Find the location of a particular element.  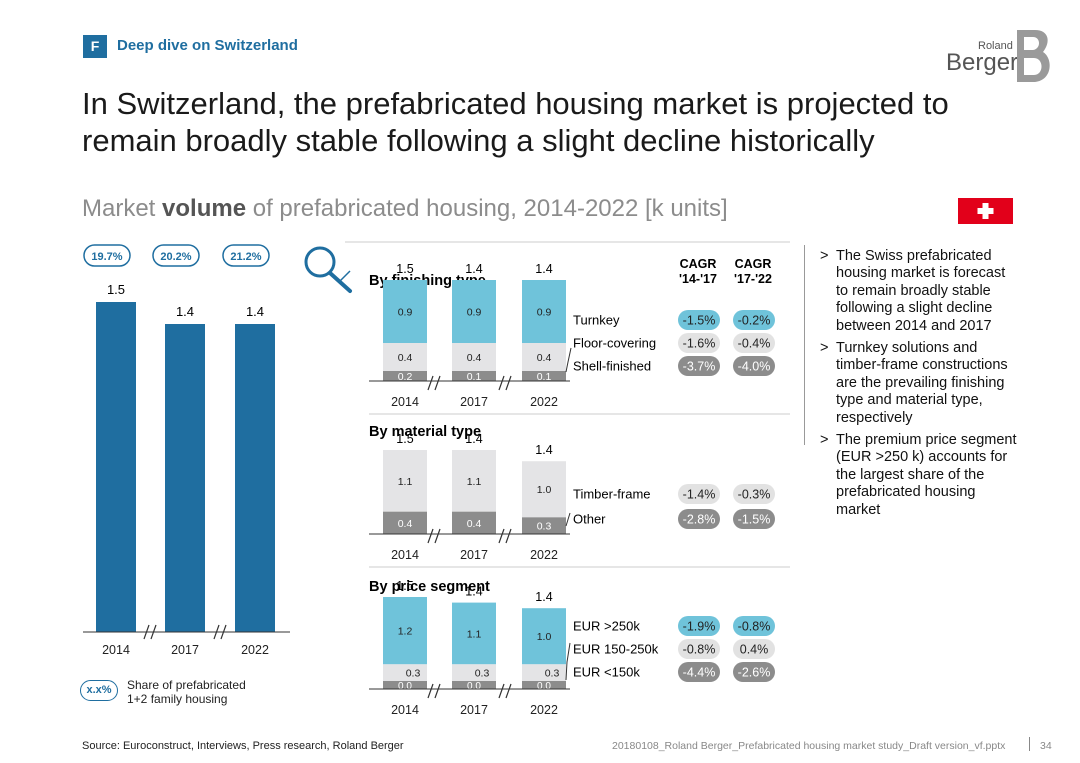

cagr-17-22-pill: -0.2% is located at coordinates (754, 321).